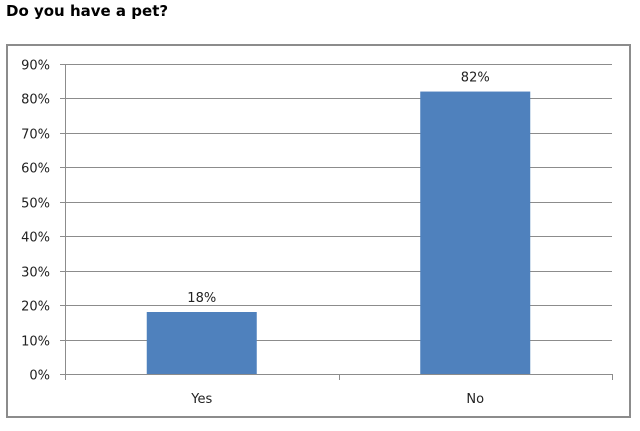 The width and height of the screenshot is (640, 431). What do you see at coordinates (35, 342) in the screenshot?
I see `y-tick-label: 10%` at bounding box center [35, 342].